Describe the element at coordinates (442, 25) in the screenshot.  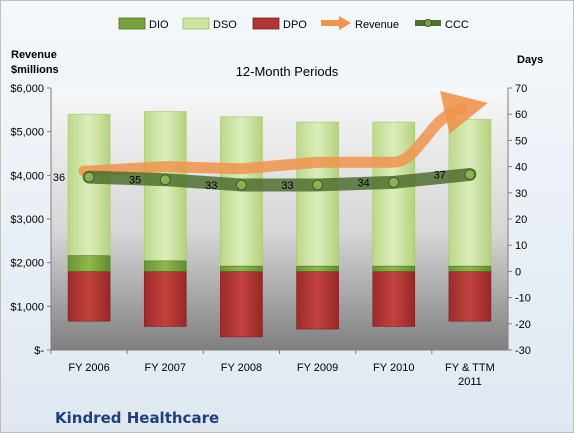
I see `legend-item-ccc: CCC` at that location.